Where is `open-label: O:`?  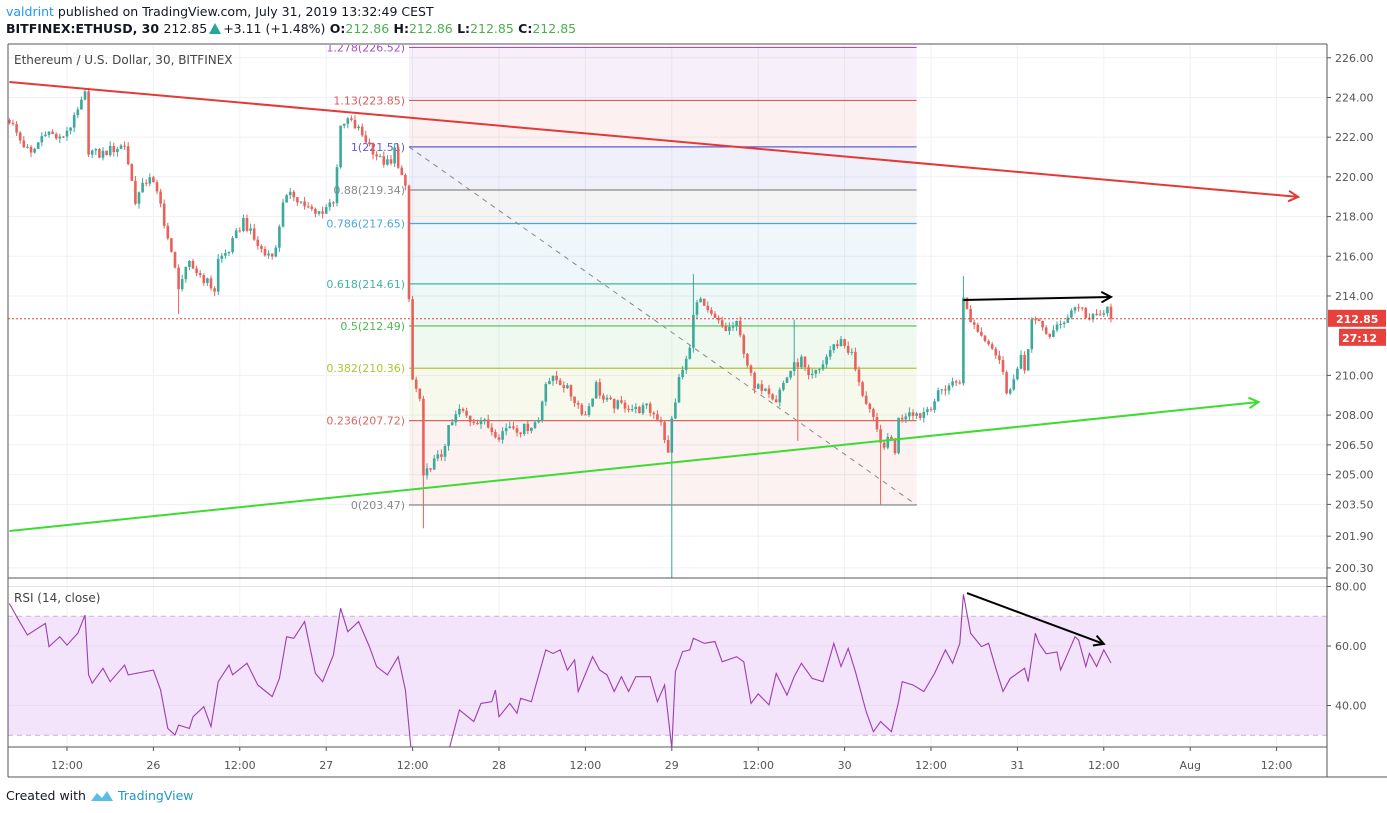 open-label: O: is located at coordinates (337, 28).